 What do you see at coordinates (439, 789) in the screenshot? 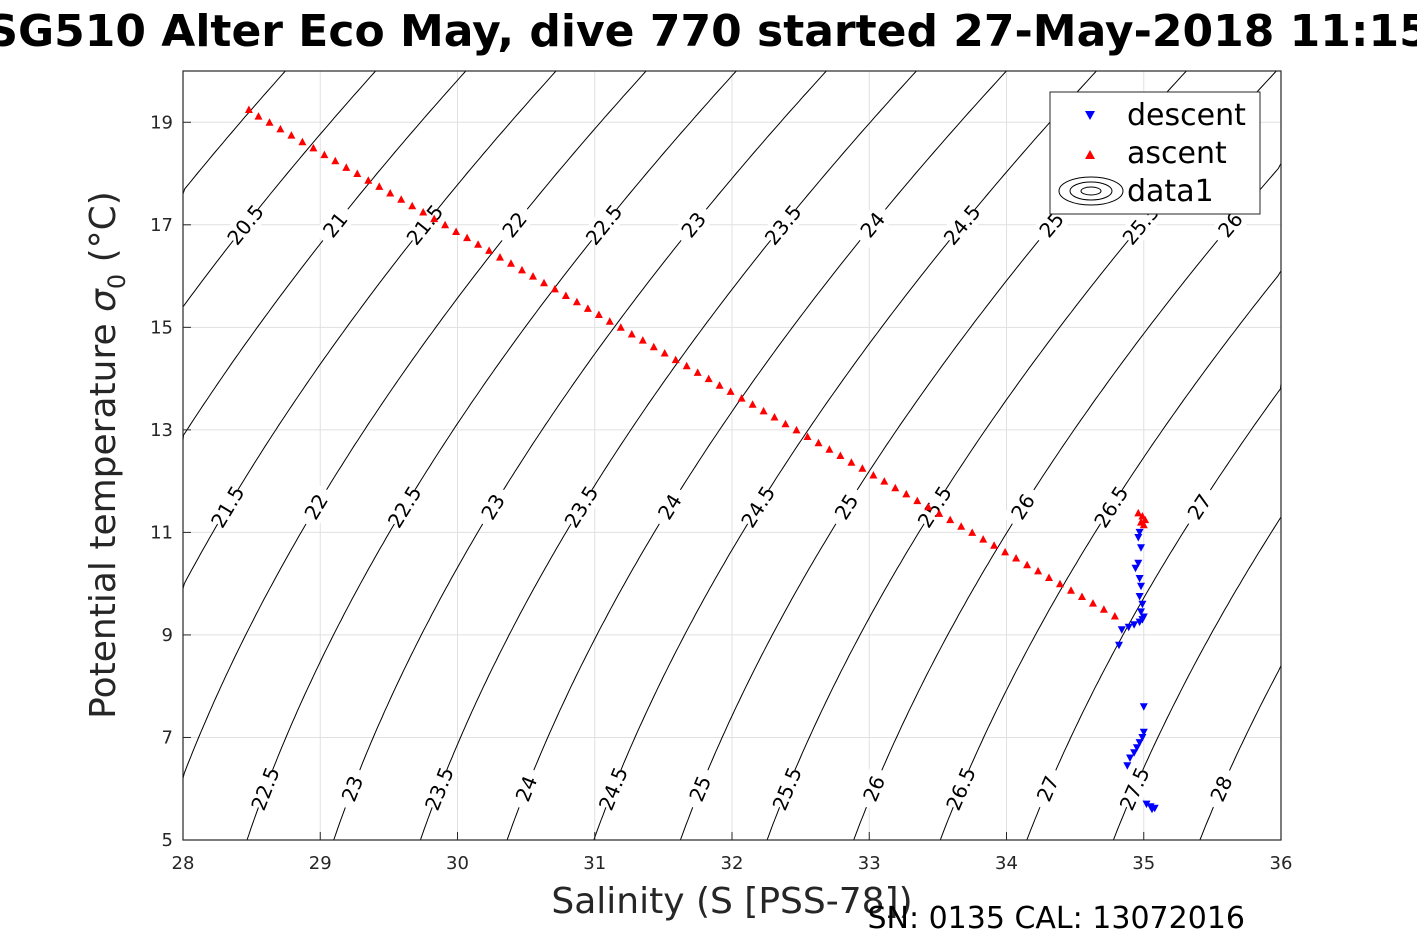
I see `contour-label: 23.5` at bounding box center [439, 789].